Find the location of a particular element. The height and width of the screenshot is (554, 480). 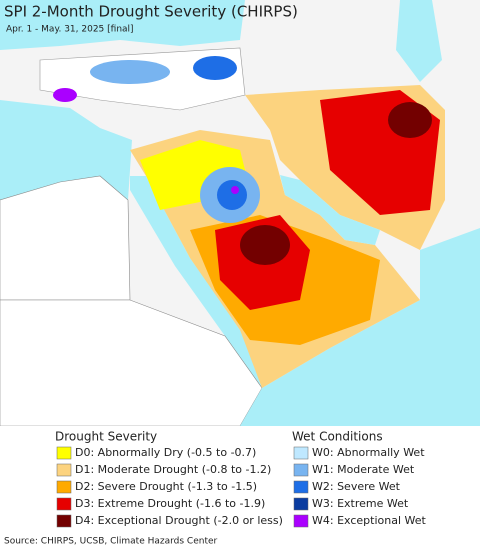

persian-gulf is located at coordinates (330, 210).